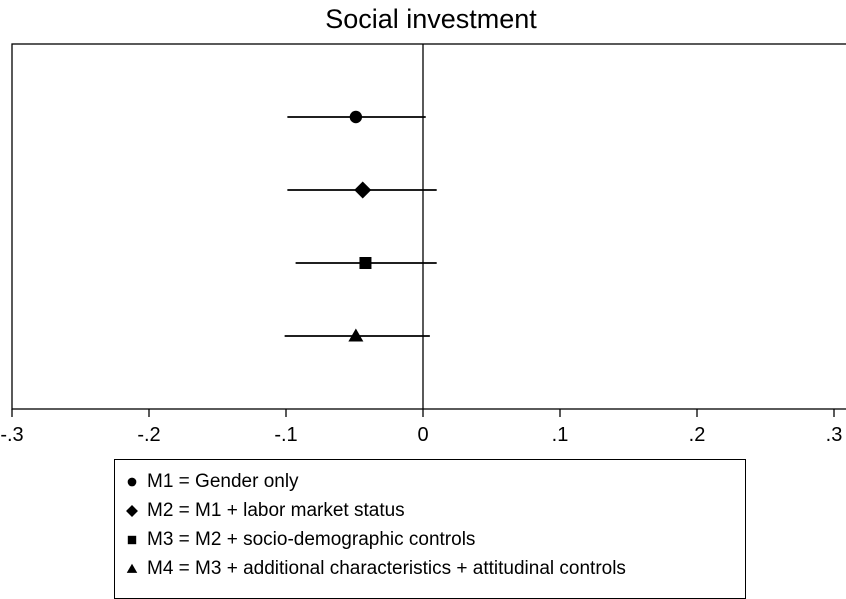 The image size is (846, 599). I want to click on x-tick-label: .1, so click(560, 435).